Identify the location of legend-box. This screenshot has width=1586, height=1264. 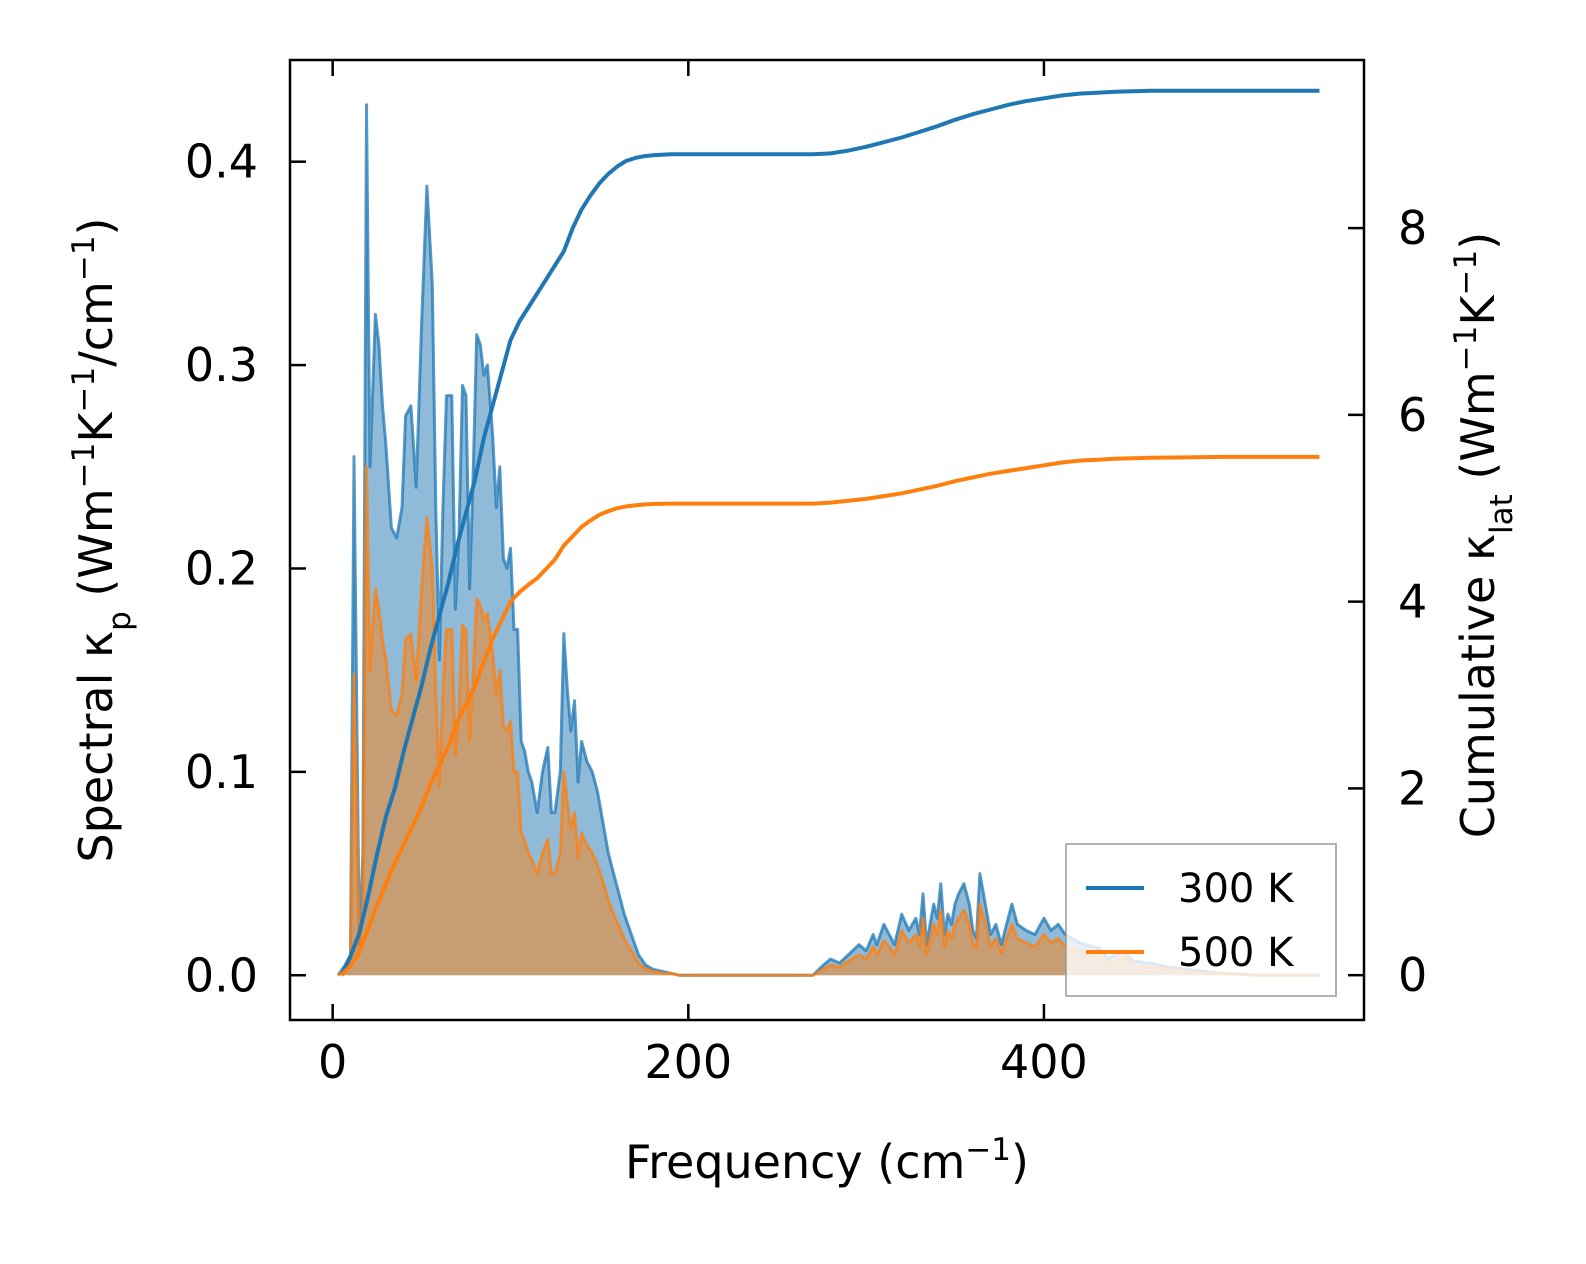
(1201, 920).